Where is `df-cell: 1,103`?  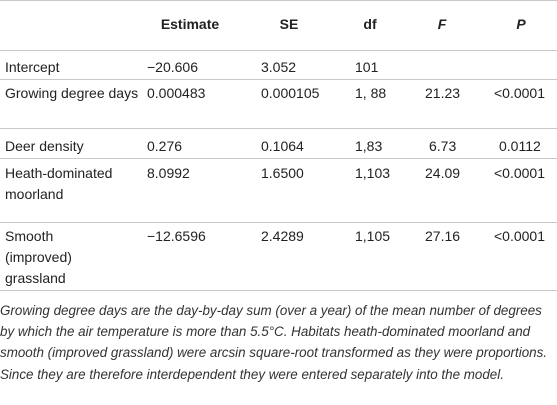 df-cell: 1,103 is located at coordinates (373, 173).